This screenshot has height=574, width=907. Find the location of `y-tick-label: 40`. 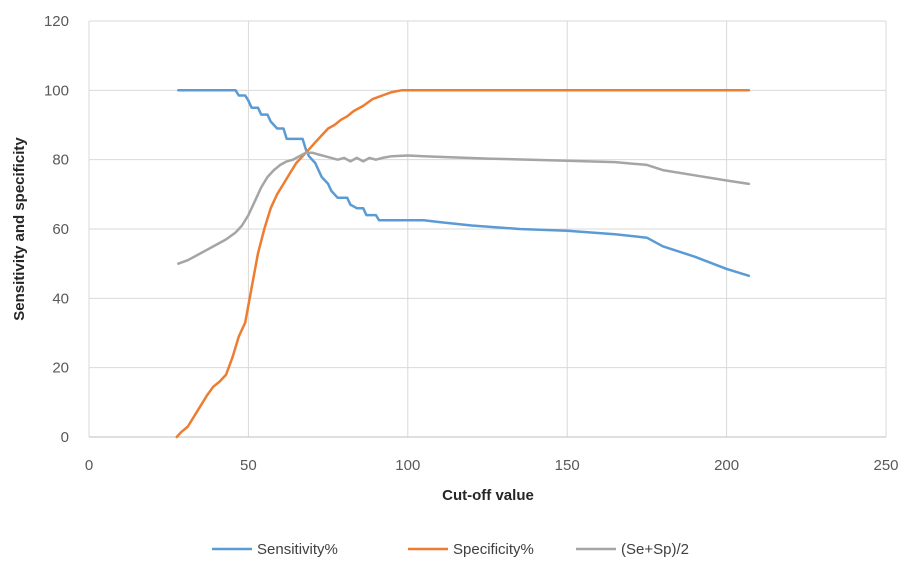

y-tick-label: 40 is located at coordinates (60, 298).